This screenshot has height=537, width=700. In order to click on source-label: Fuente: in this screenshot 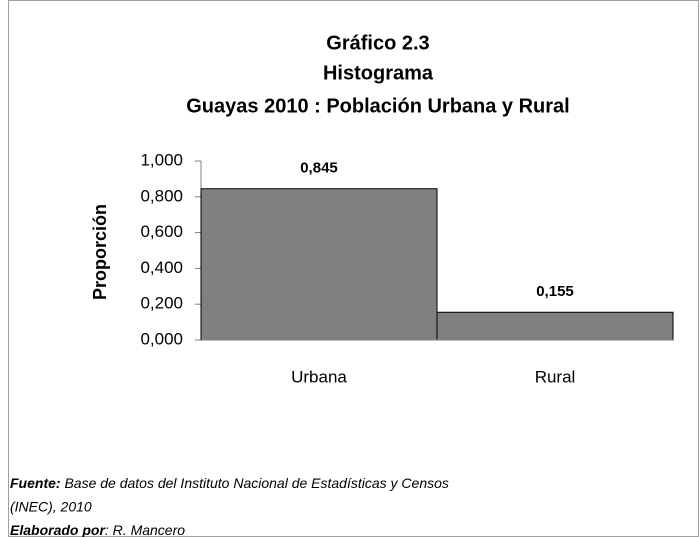, I will do `click(35, 483)`.